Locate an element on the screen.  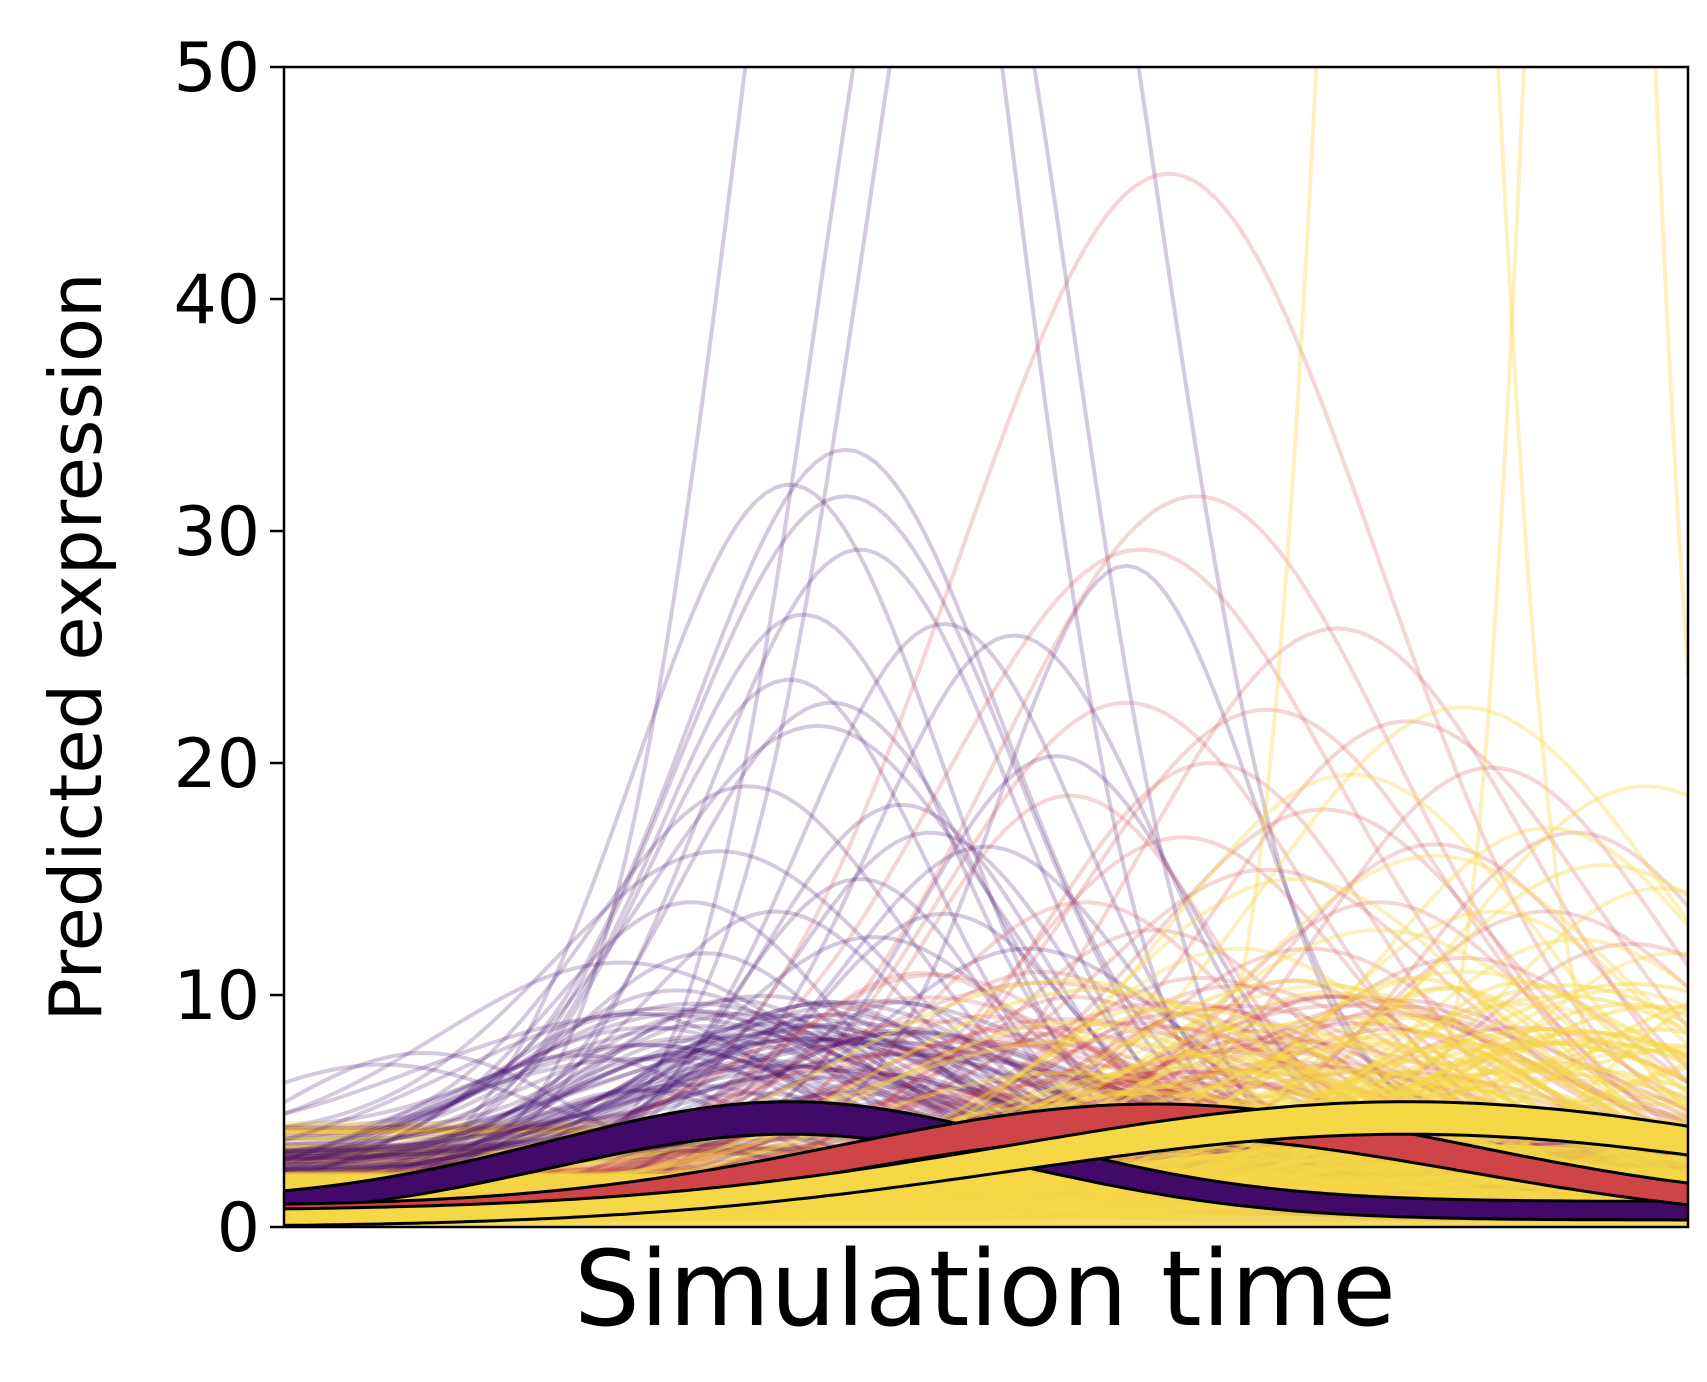
series-line-purple is located at coordinates (986, 1037).